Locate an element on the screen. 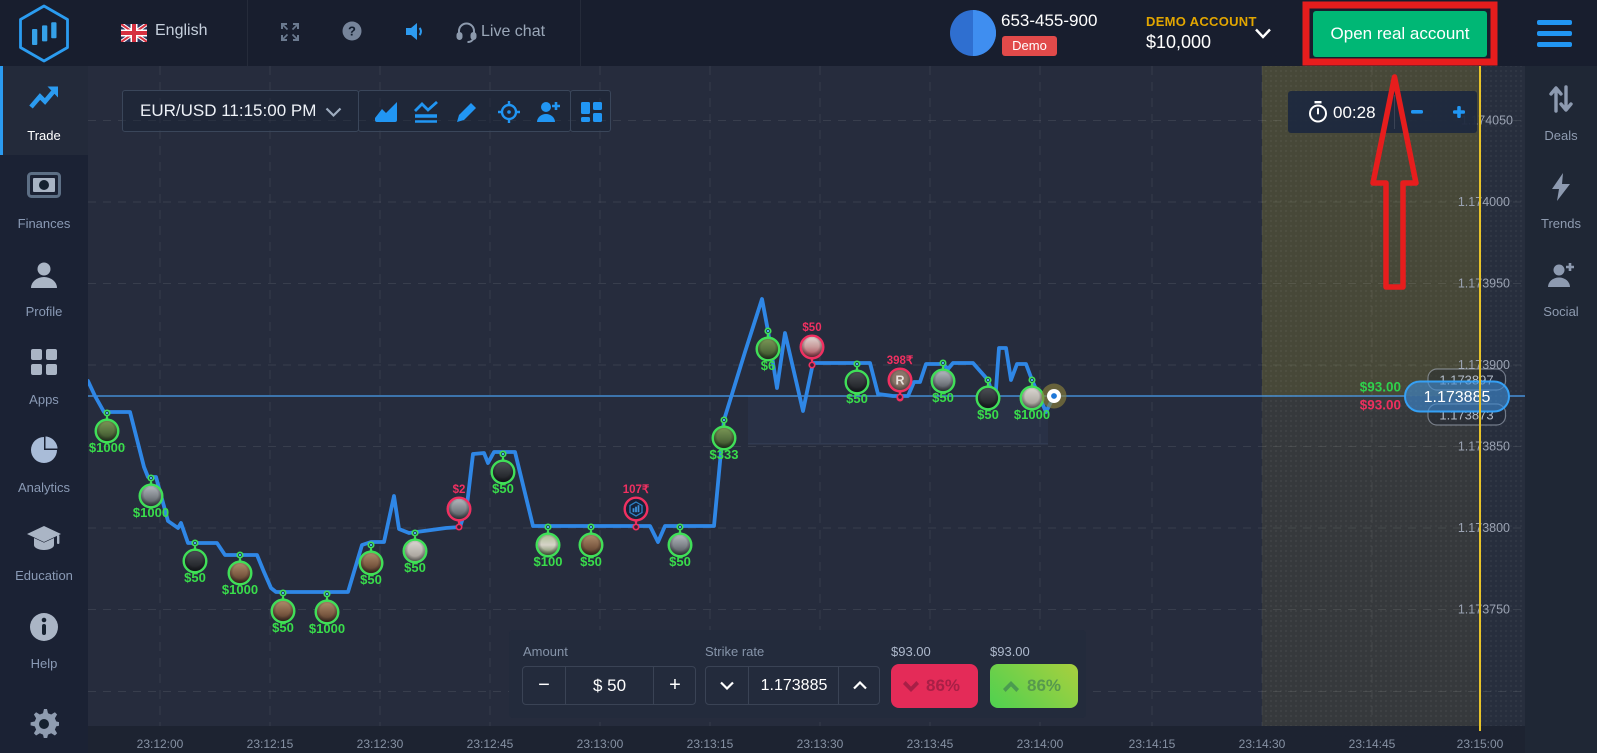 The image size is (1597, 753). svg-text: 23:14:00 is located at coordinates (1040, 744).